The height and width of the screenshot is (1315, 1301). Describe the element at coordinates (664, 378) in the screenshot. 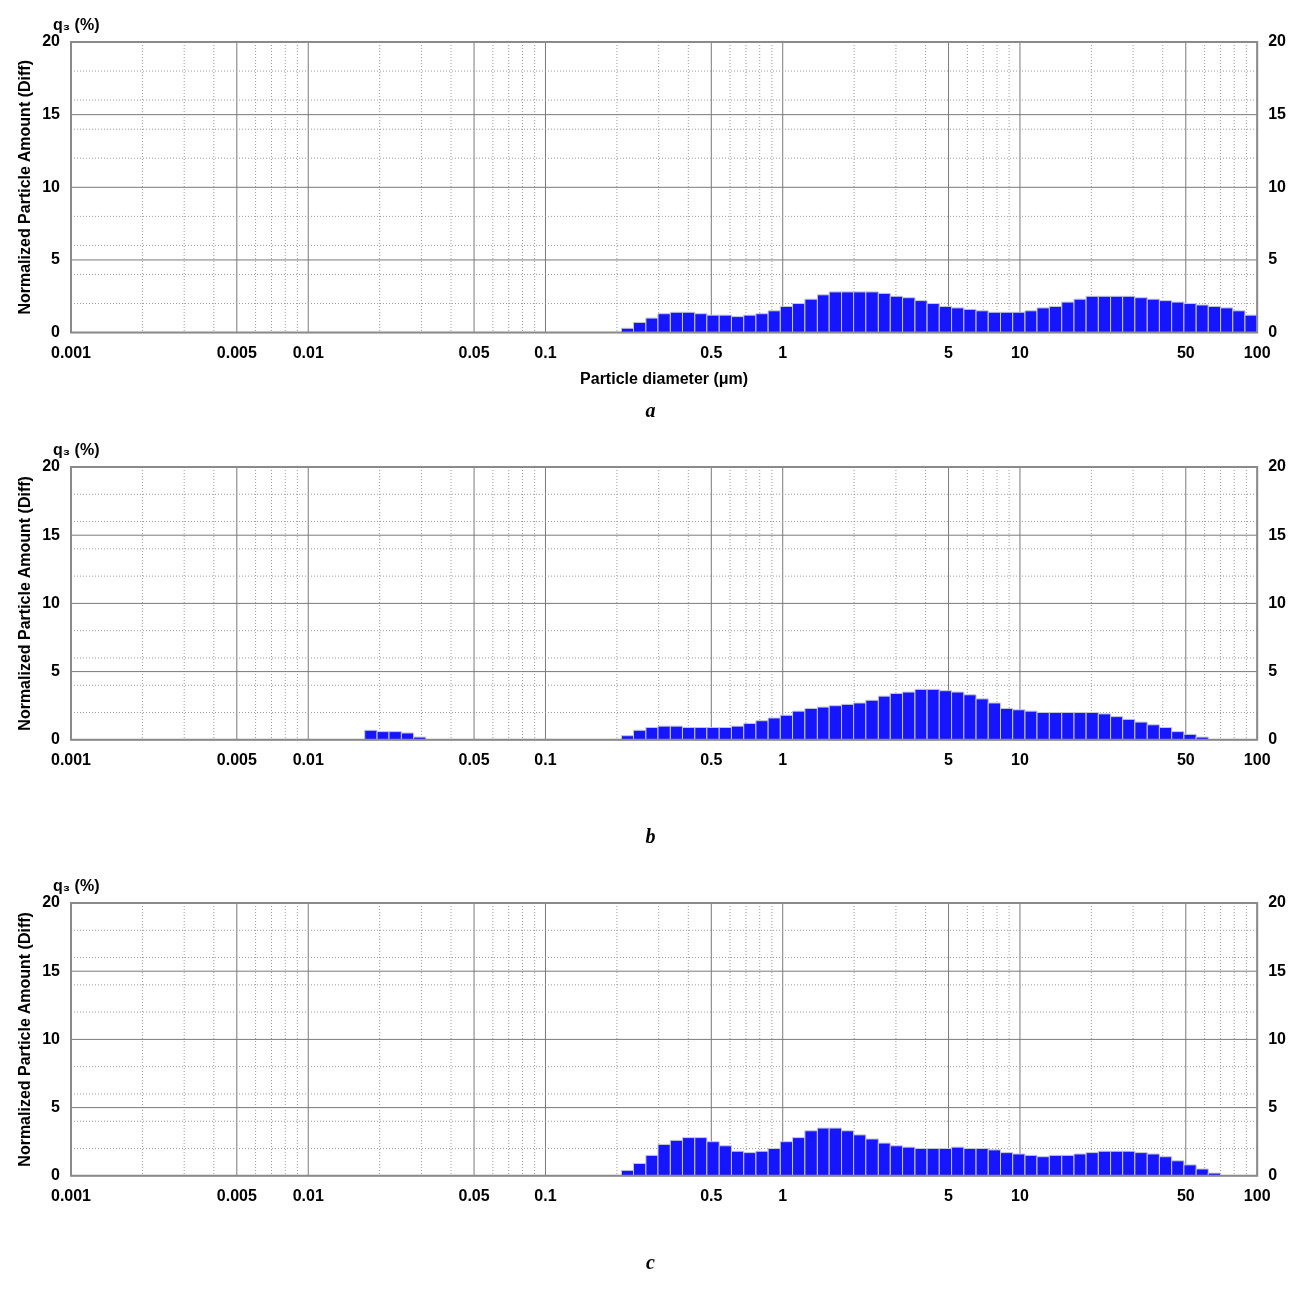

I see `x-axis-title: Particle diameter (μm)` at that location.